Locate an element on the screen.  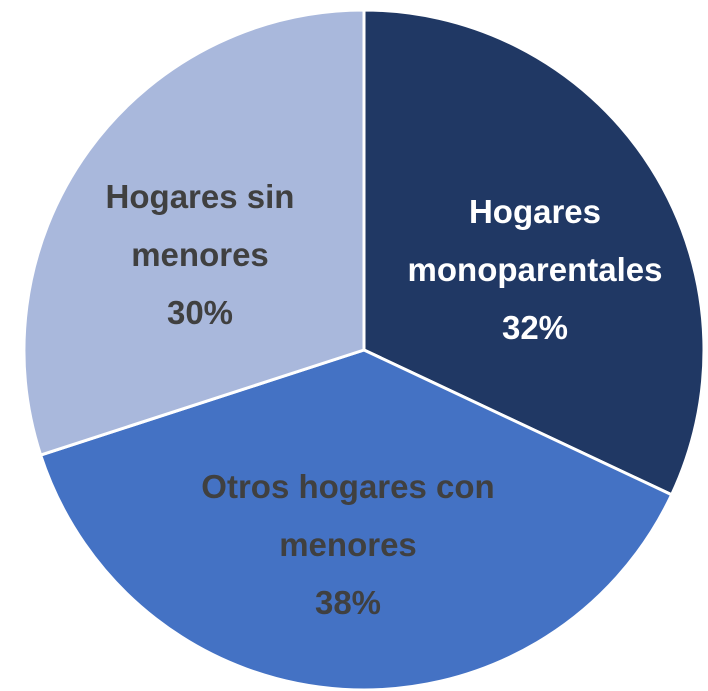
category-label: Hogares sin menores is located at coordinates (200, 225).